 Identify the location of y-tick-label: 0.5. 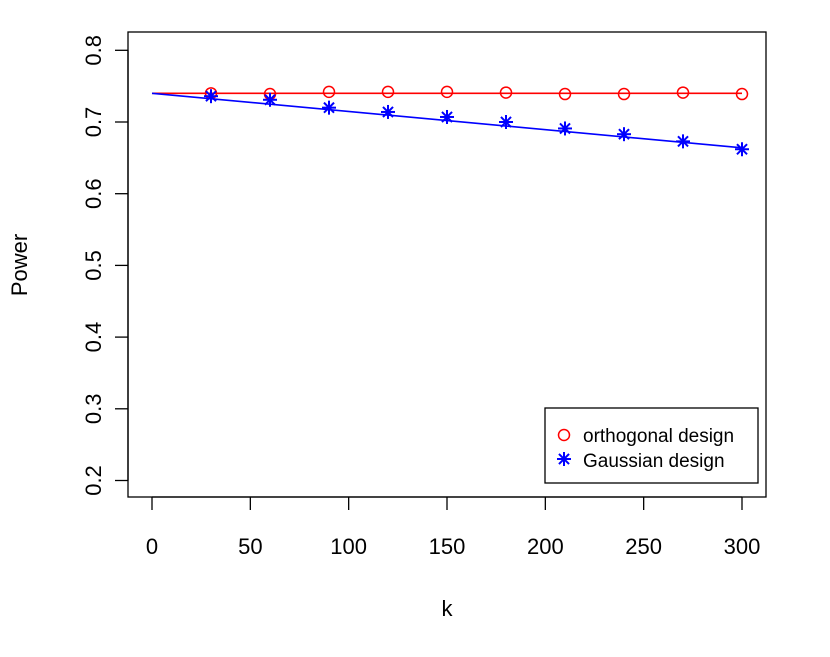
(93, 265).